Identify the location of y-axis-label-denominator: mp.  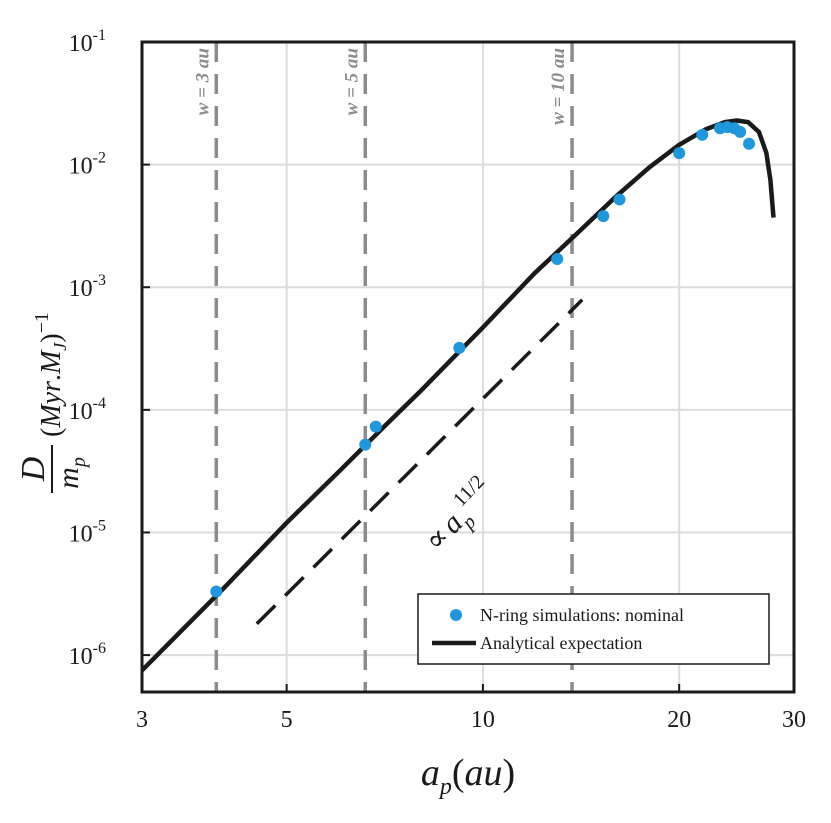
(71, 473).